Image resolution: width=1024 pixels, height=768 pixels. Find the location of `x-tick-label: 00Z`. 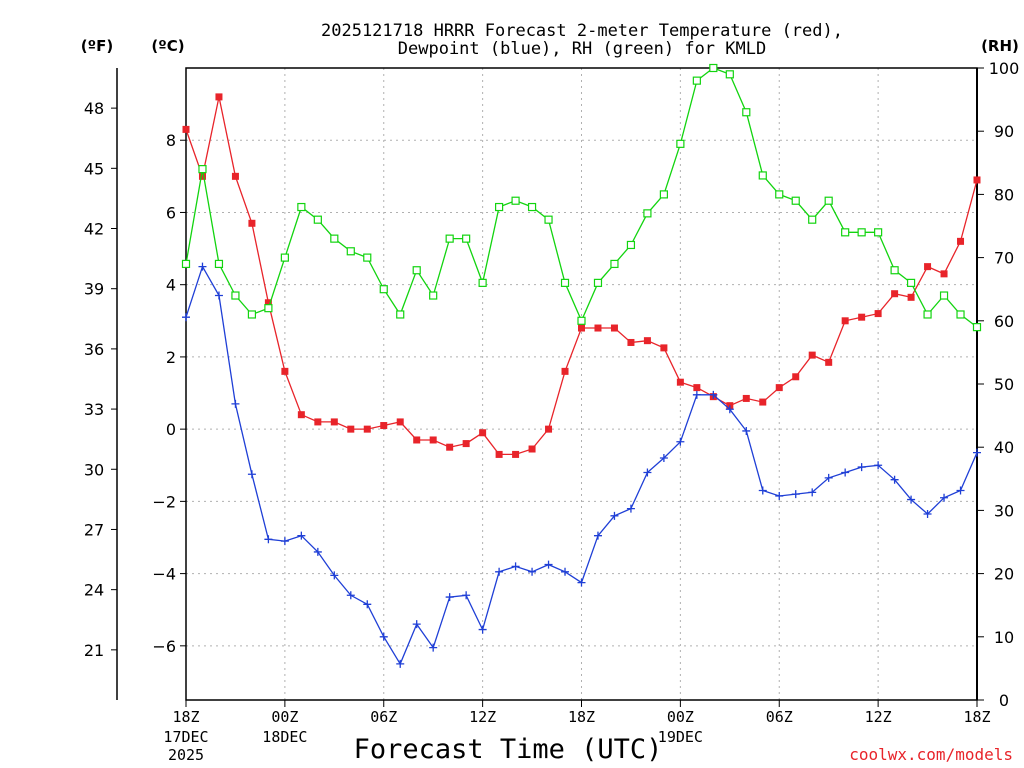

x-tick-label: 00Z is located at coordinates (284, 717).